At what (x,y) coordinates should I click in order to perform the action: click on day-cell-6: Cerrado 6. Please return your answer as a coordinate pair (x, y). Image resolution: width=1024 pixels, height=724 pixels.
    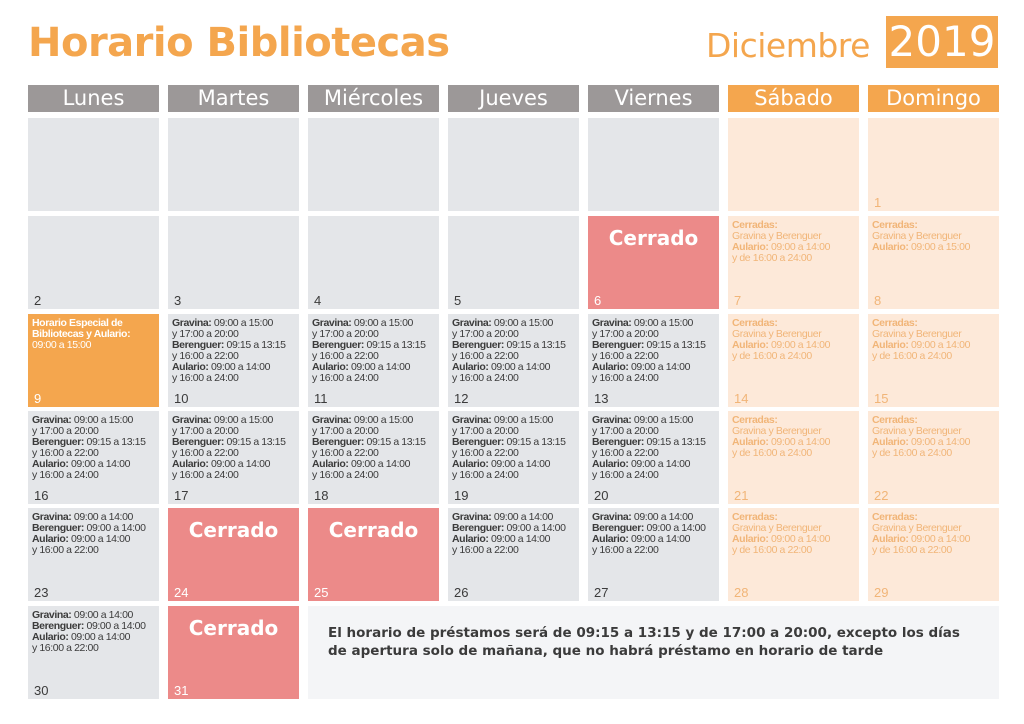
    Looking at the image, I should click on (653, 262).